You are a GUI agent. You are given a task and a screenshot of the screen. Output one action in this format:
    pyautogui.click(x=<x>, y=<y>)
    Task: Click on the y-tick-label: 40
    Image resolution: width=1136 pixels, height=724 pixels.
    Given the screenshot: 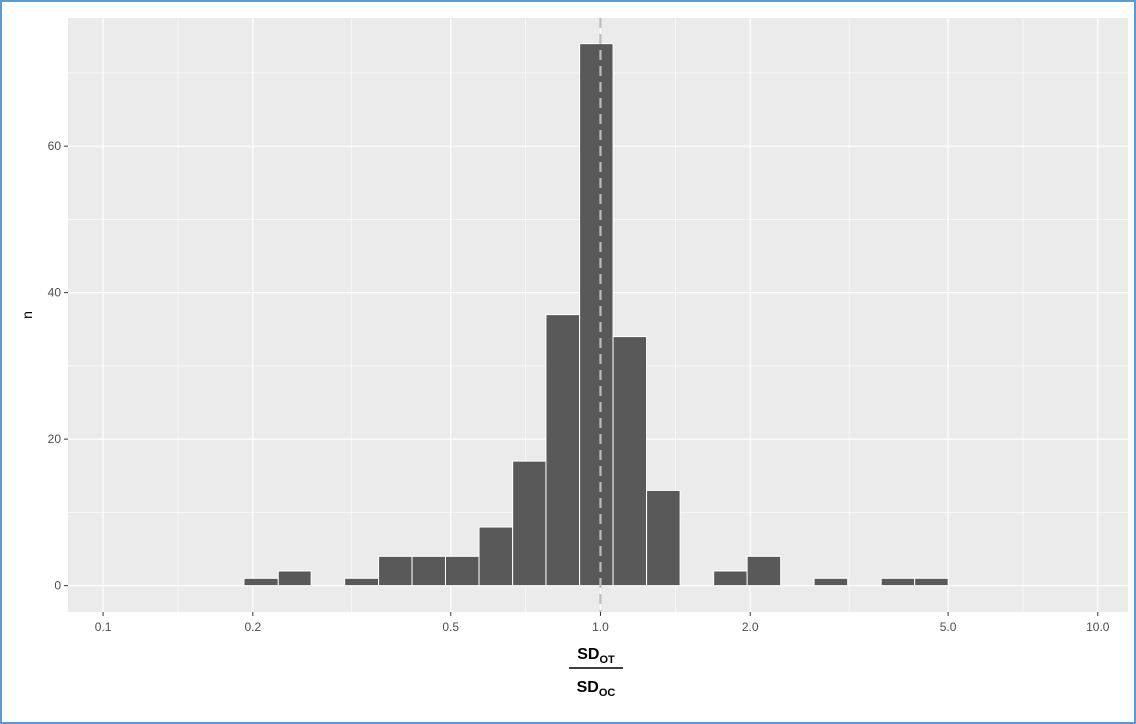 What is the action you would take?
    pyautogui.click(x=55, y=293)
    